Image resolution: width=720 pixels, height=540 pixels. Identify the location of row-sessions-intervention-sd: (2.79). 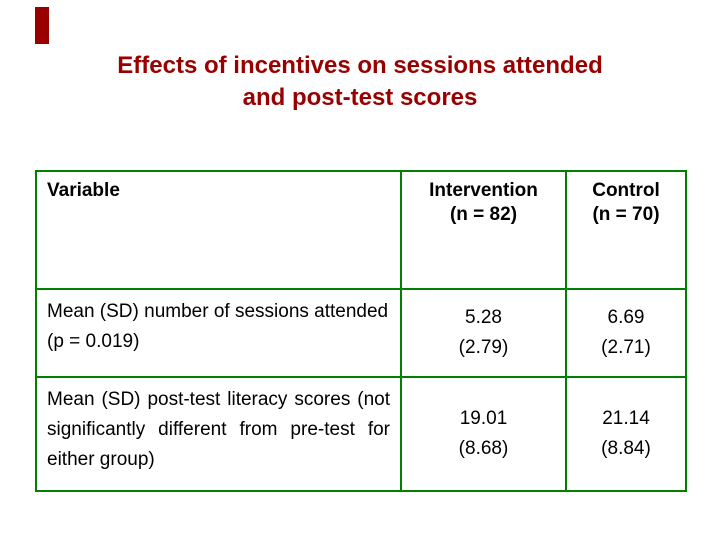
(483, 347).